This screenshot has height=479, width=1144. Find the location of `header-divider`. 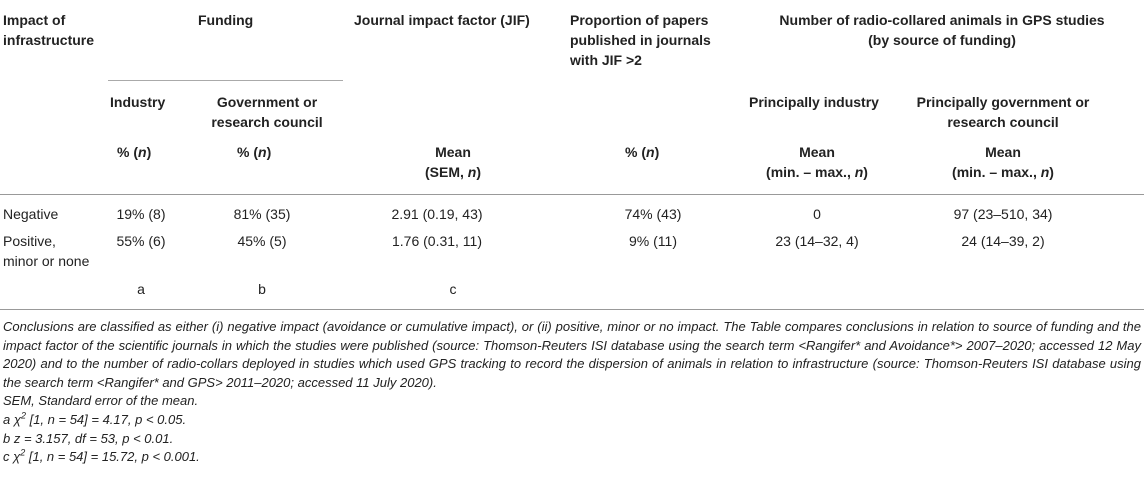

header-divider is located at coordinates (572, 194).